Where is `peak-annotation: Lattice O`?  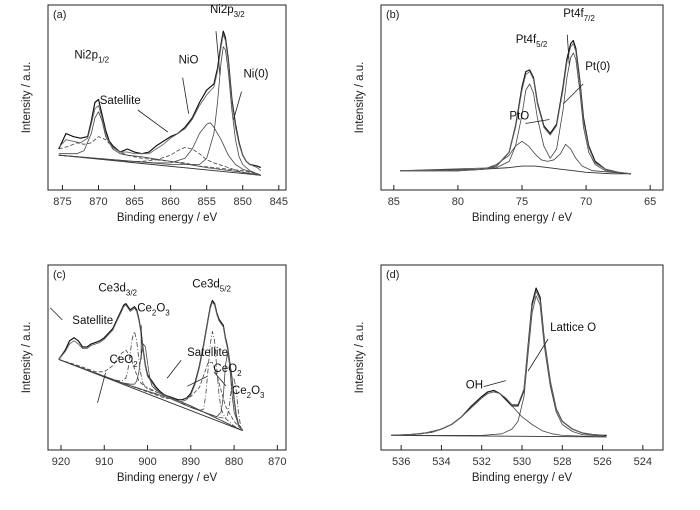
peak-annotation: Lattice O is located at coordinates (573, 328).